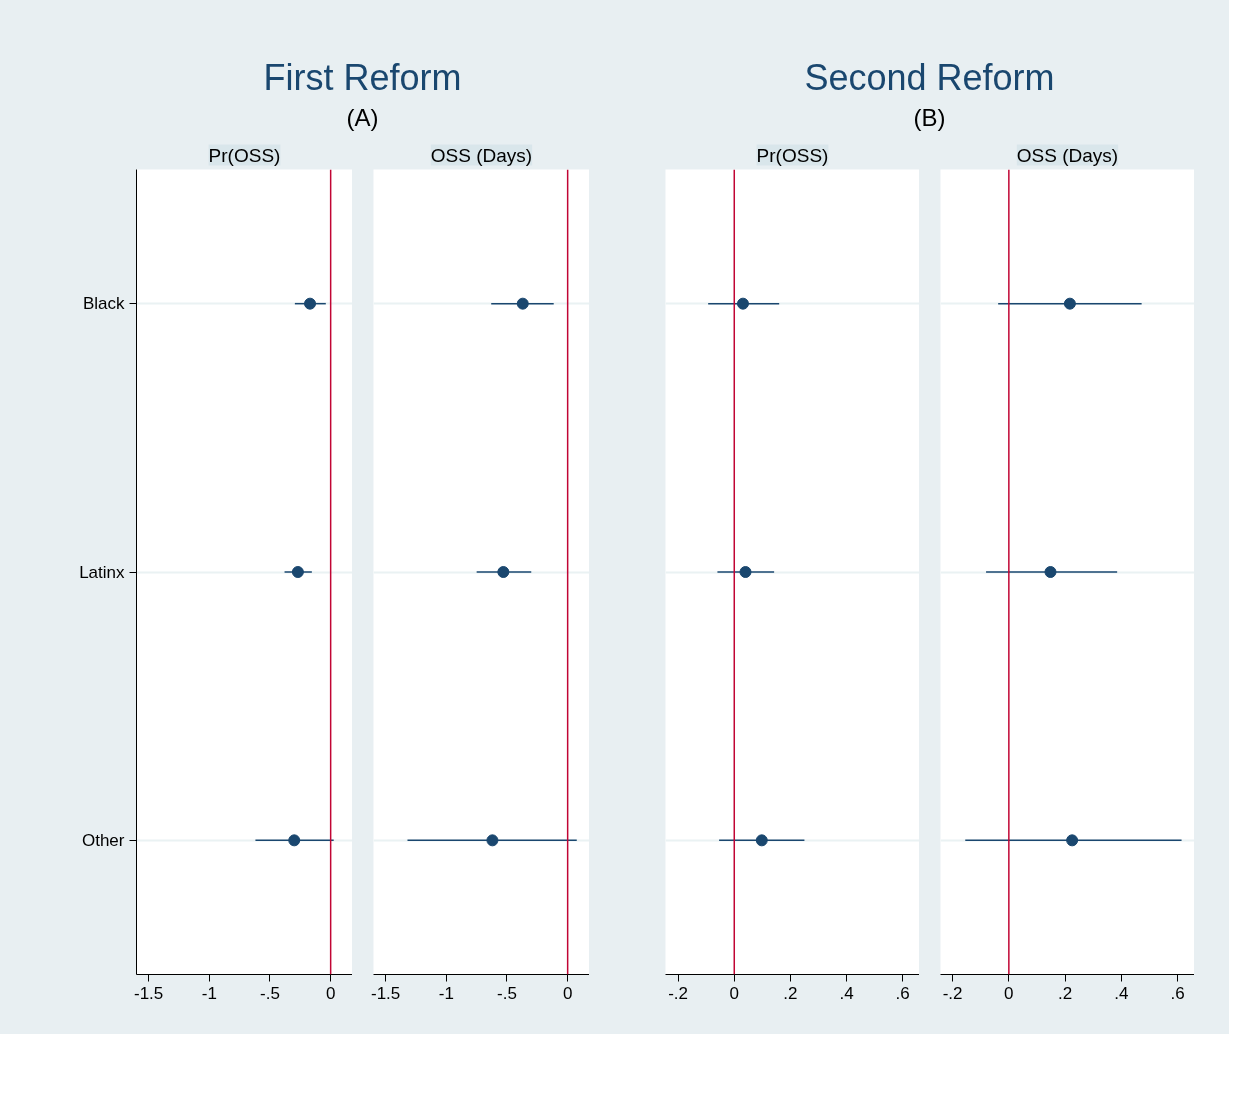  Describe the element at coordinates (362, 78) in the screenshot. I see `text: First Reform` at that location.